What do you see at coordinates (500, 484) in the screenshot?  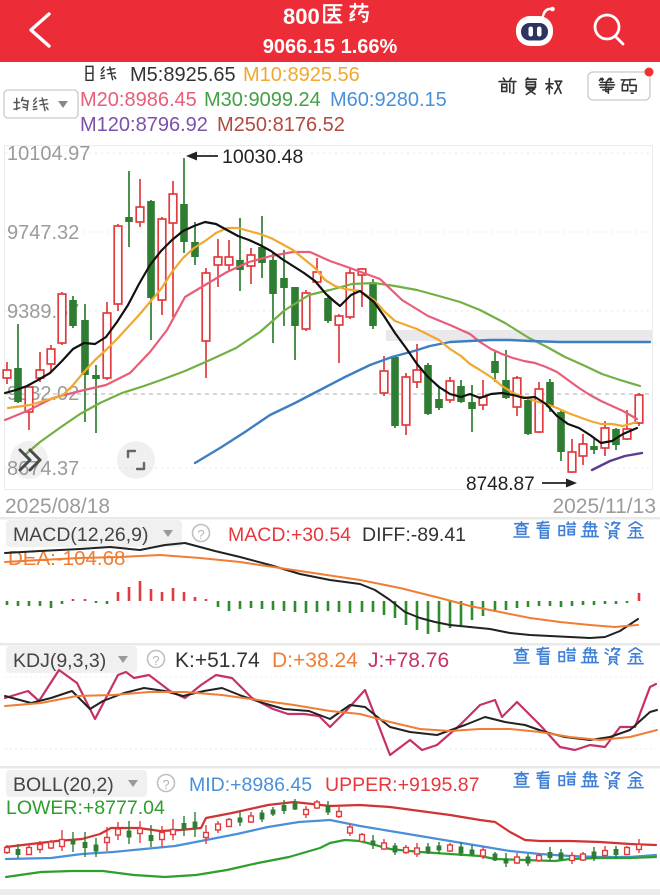 I see `svg-text: 8748.87` at bounding box center [500, 484].